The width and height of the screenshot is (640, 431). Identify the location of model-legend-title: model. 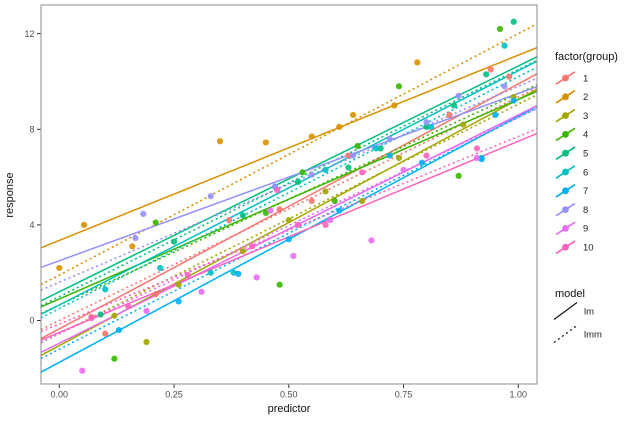
(570, 294).